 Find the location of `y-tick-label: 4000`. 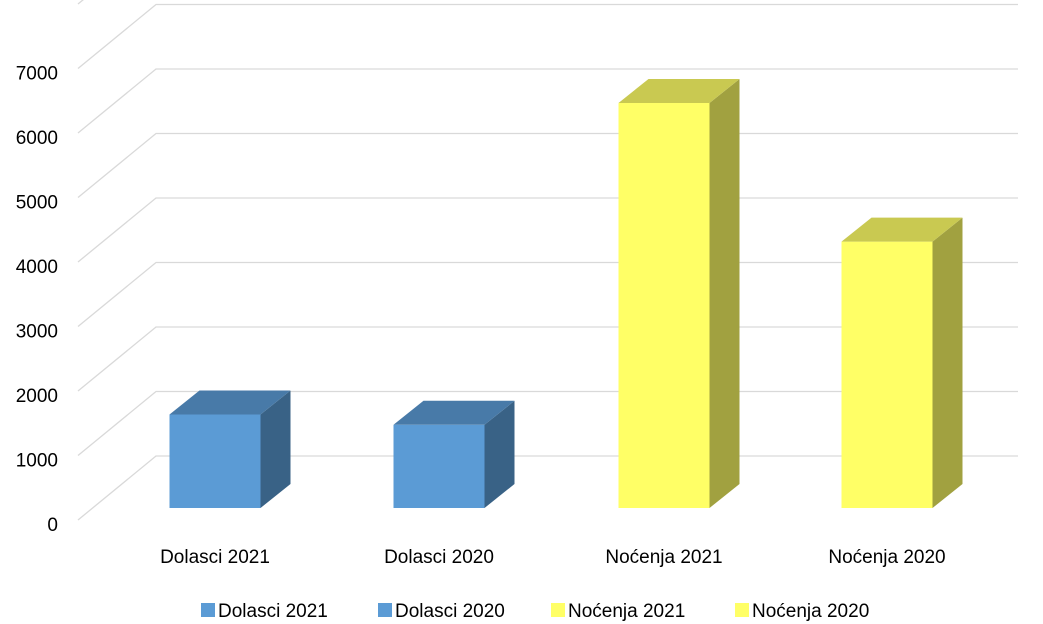

y-tick-label: 4000 is located at coordinates (37, 267).